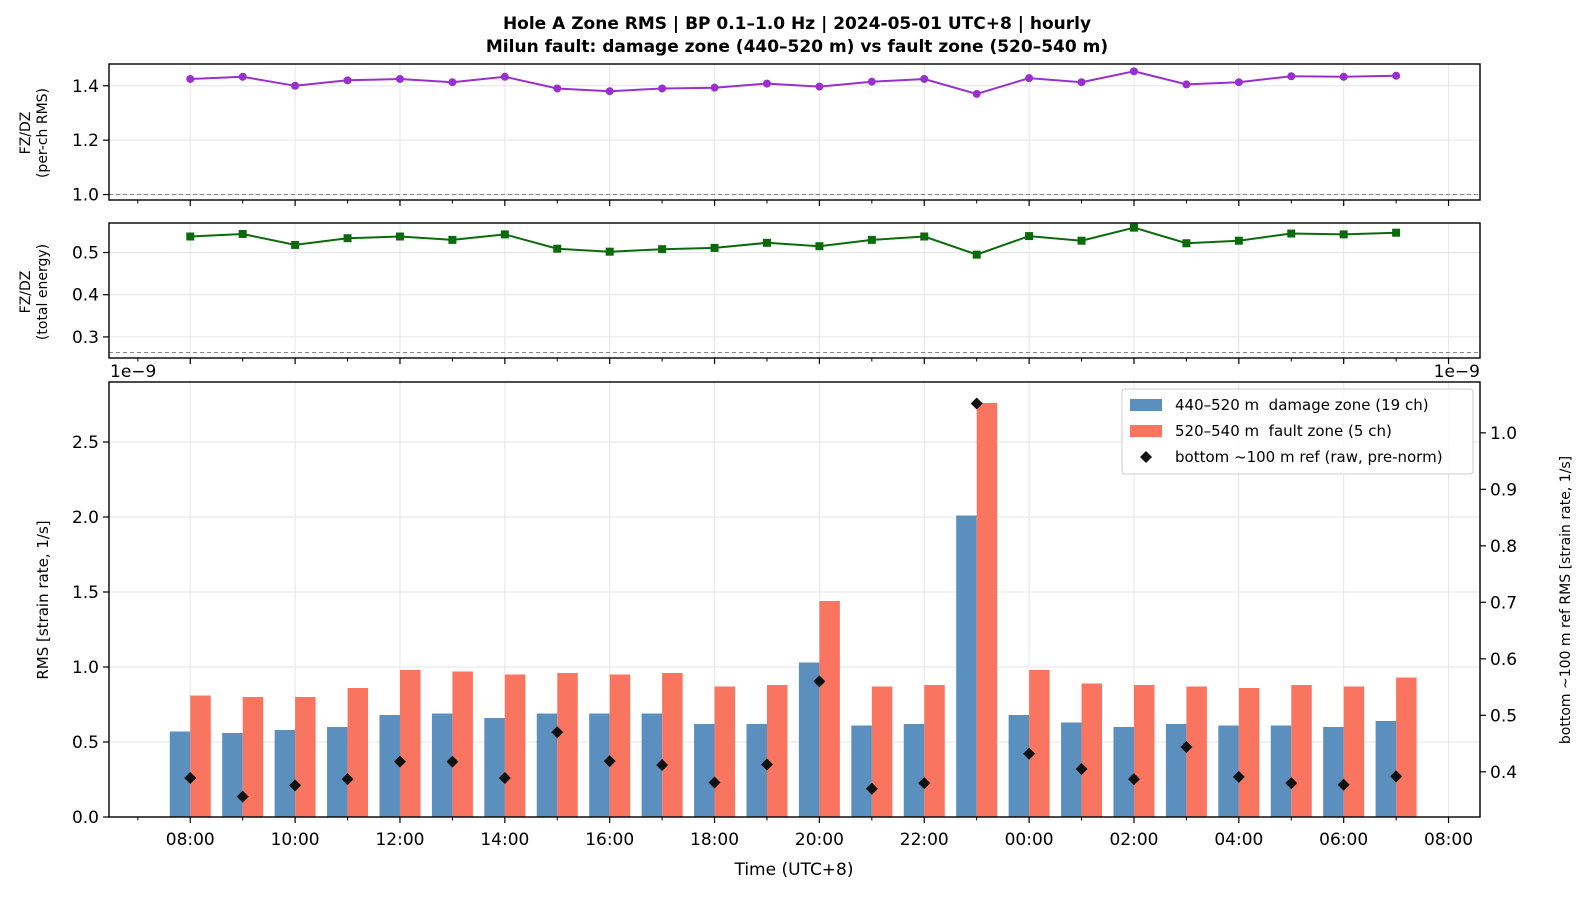 Image resolution: width=1594 pixels, height=907 pixels. What do you see at coordinates (85, 743) in the screenshot?
I see `y-tick-label: 0.5` at bounding box center [85, 743].